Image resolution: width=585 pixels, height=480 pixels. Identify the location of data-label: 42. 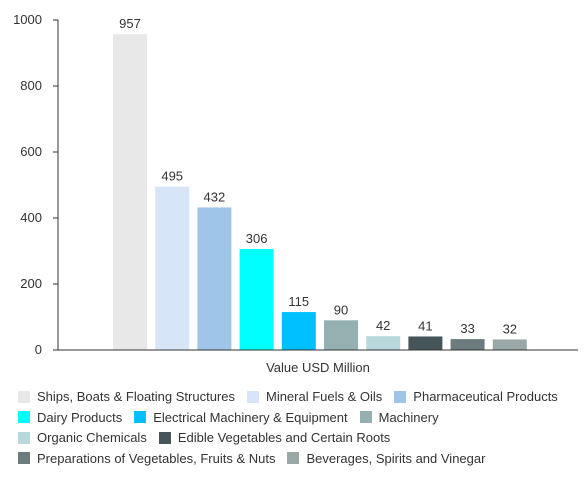
(383, 325).